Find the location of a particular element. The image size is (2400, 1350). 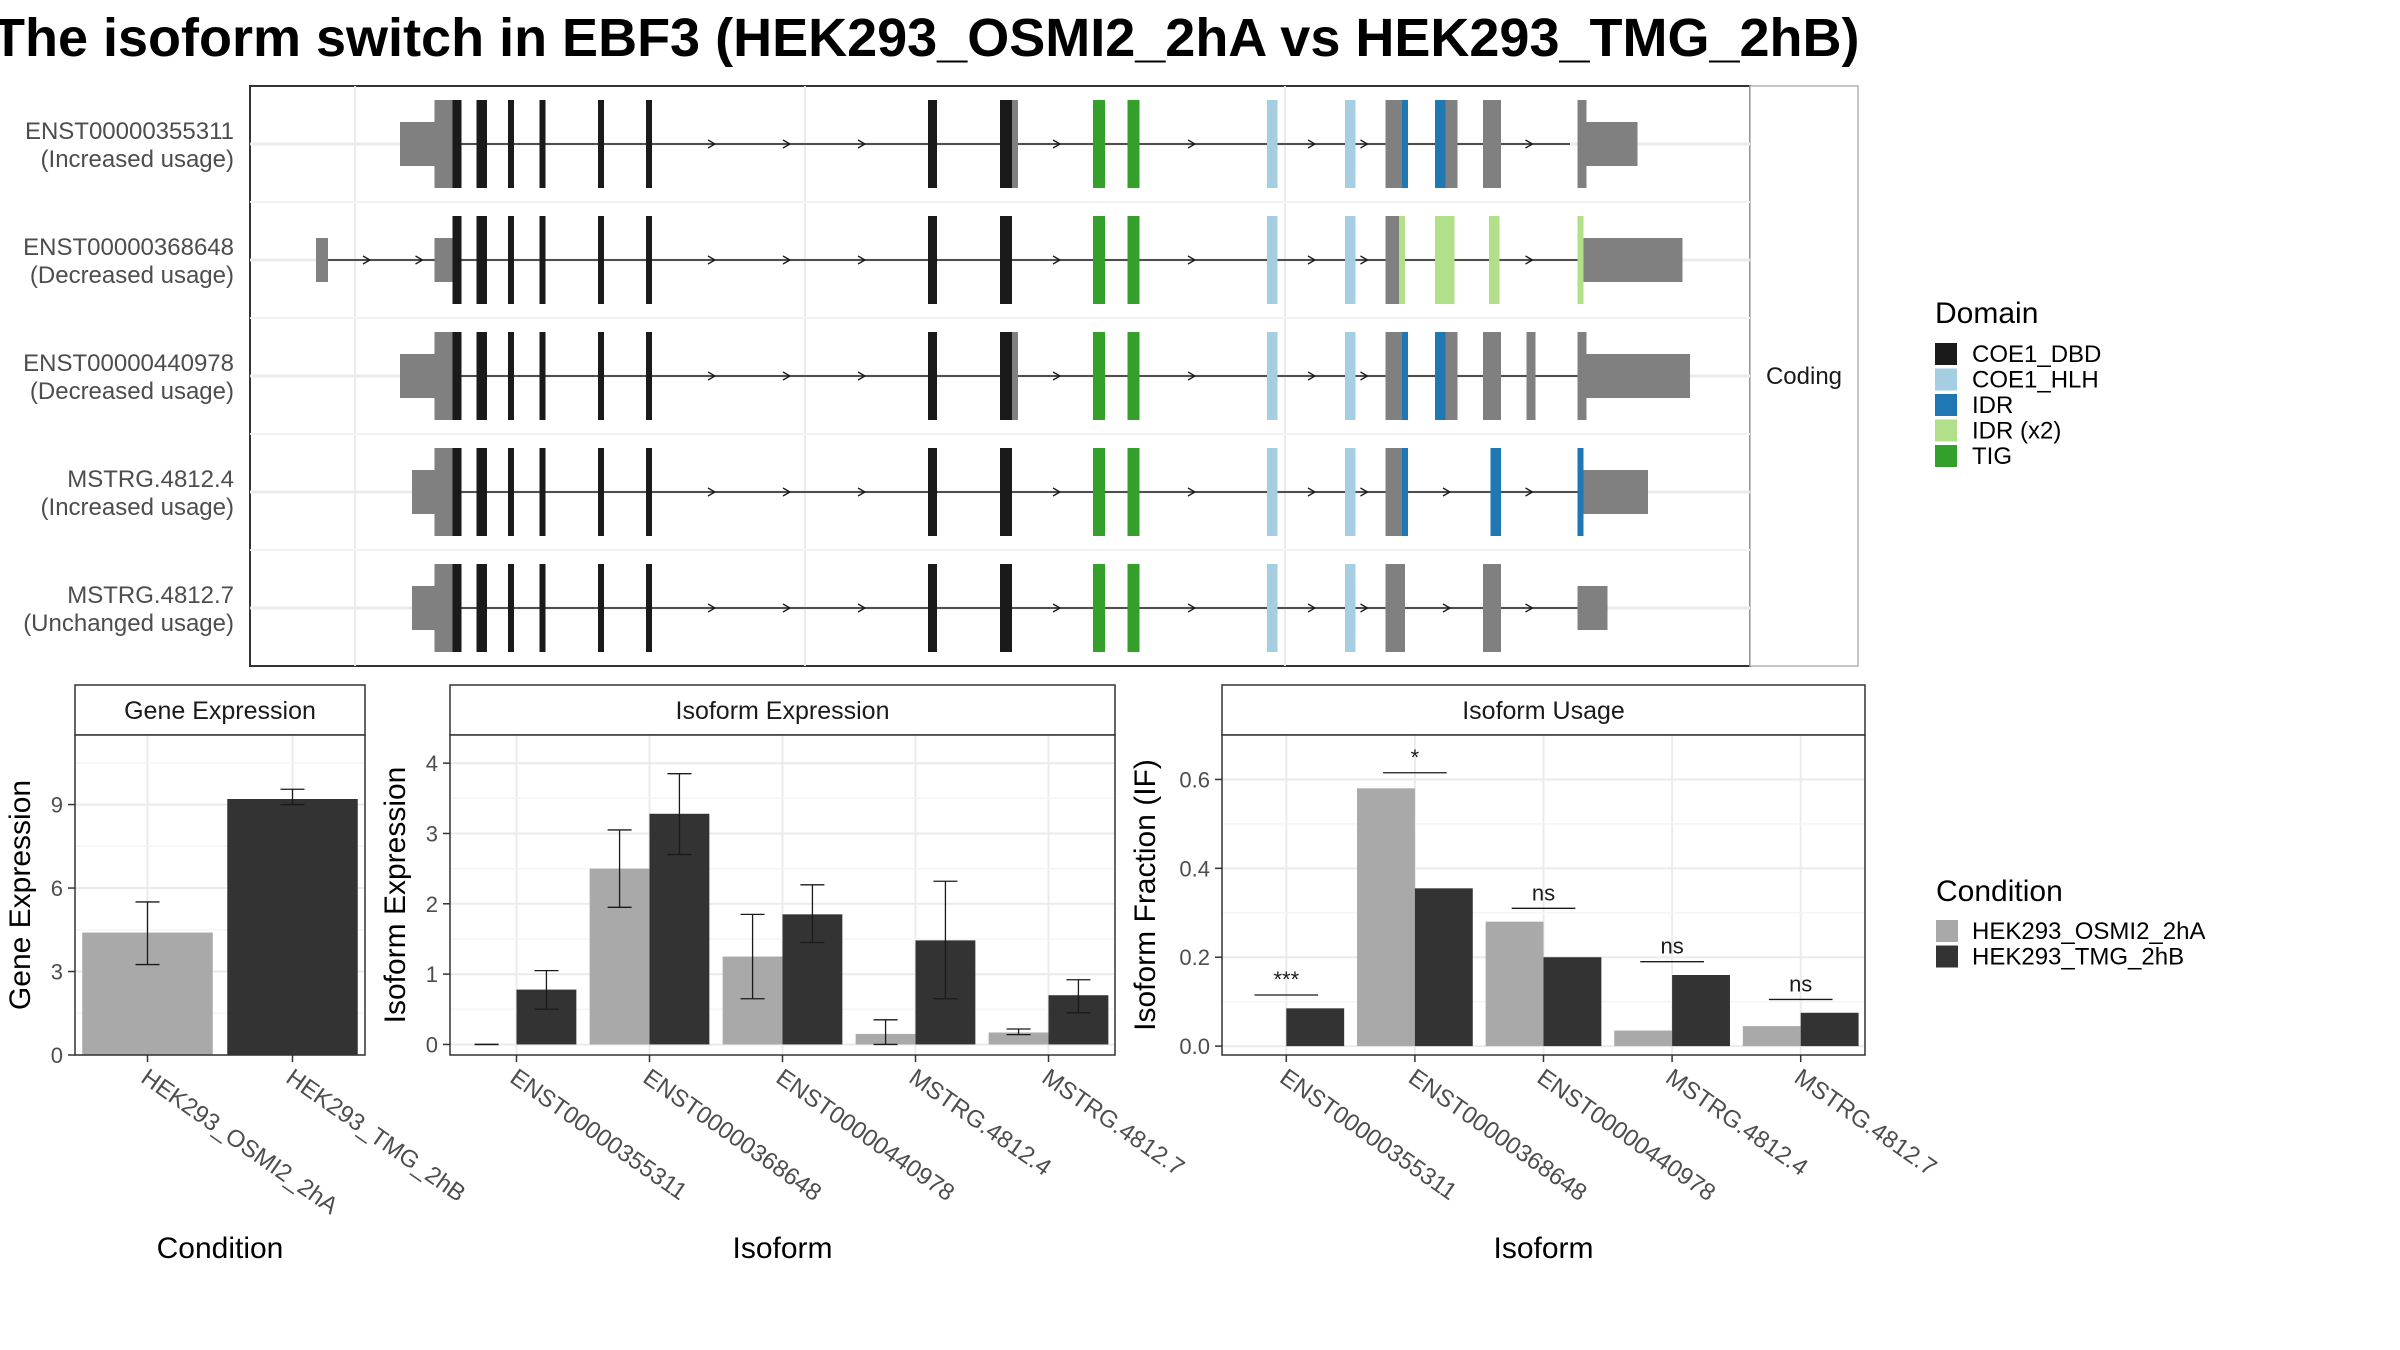

y-tick-label: 6 is located at coordinates (57, 888).